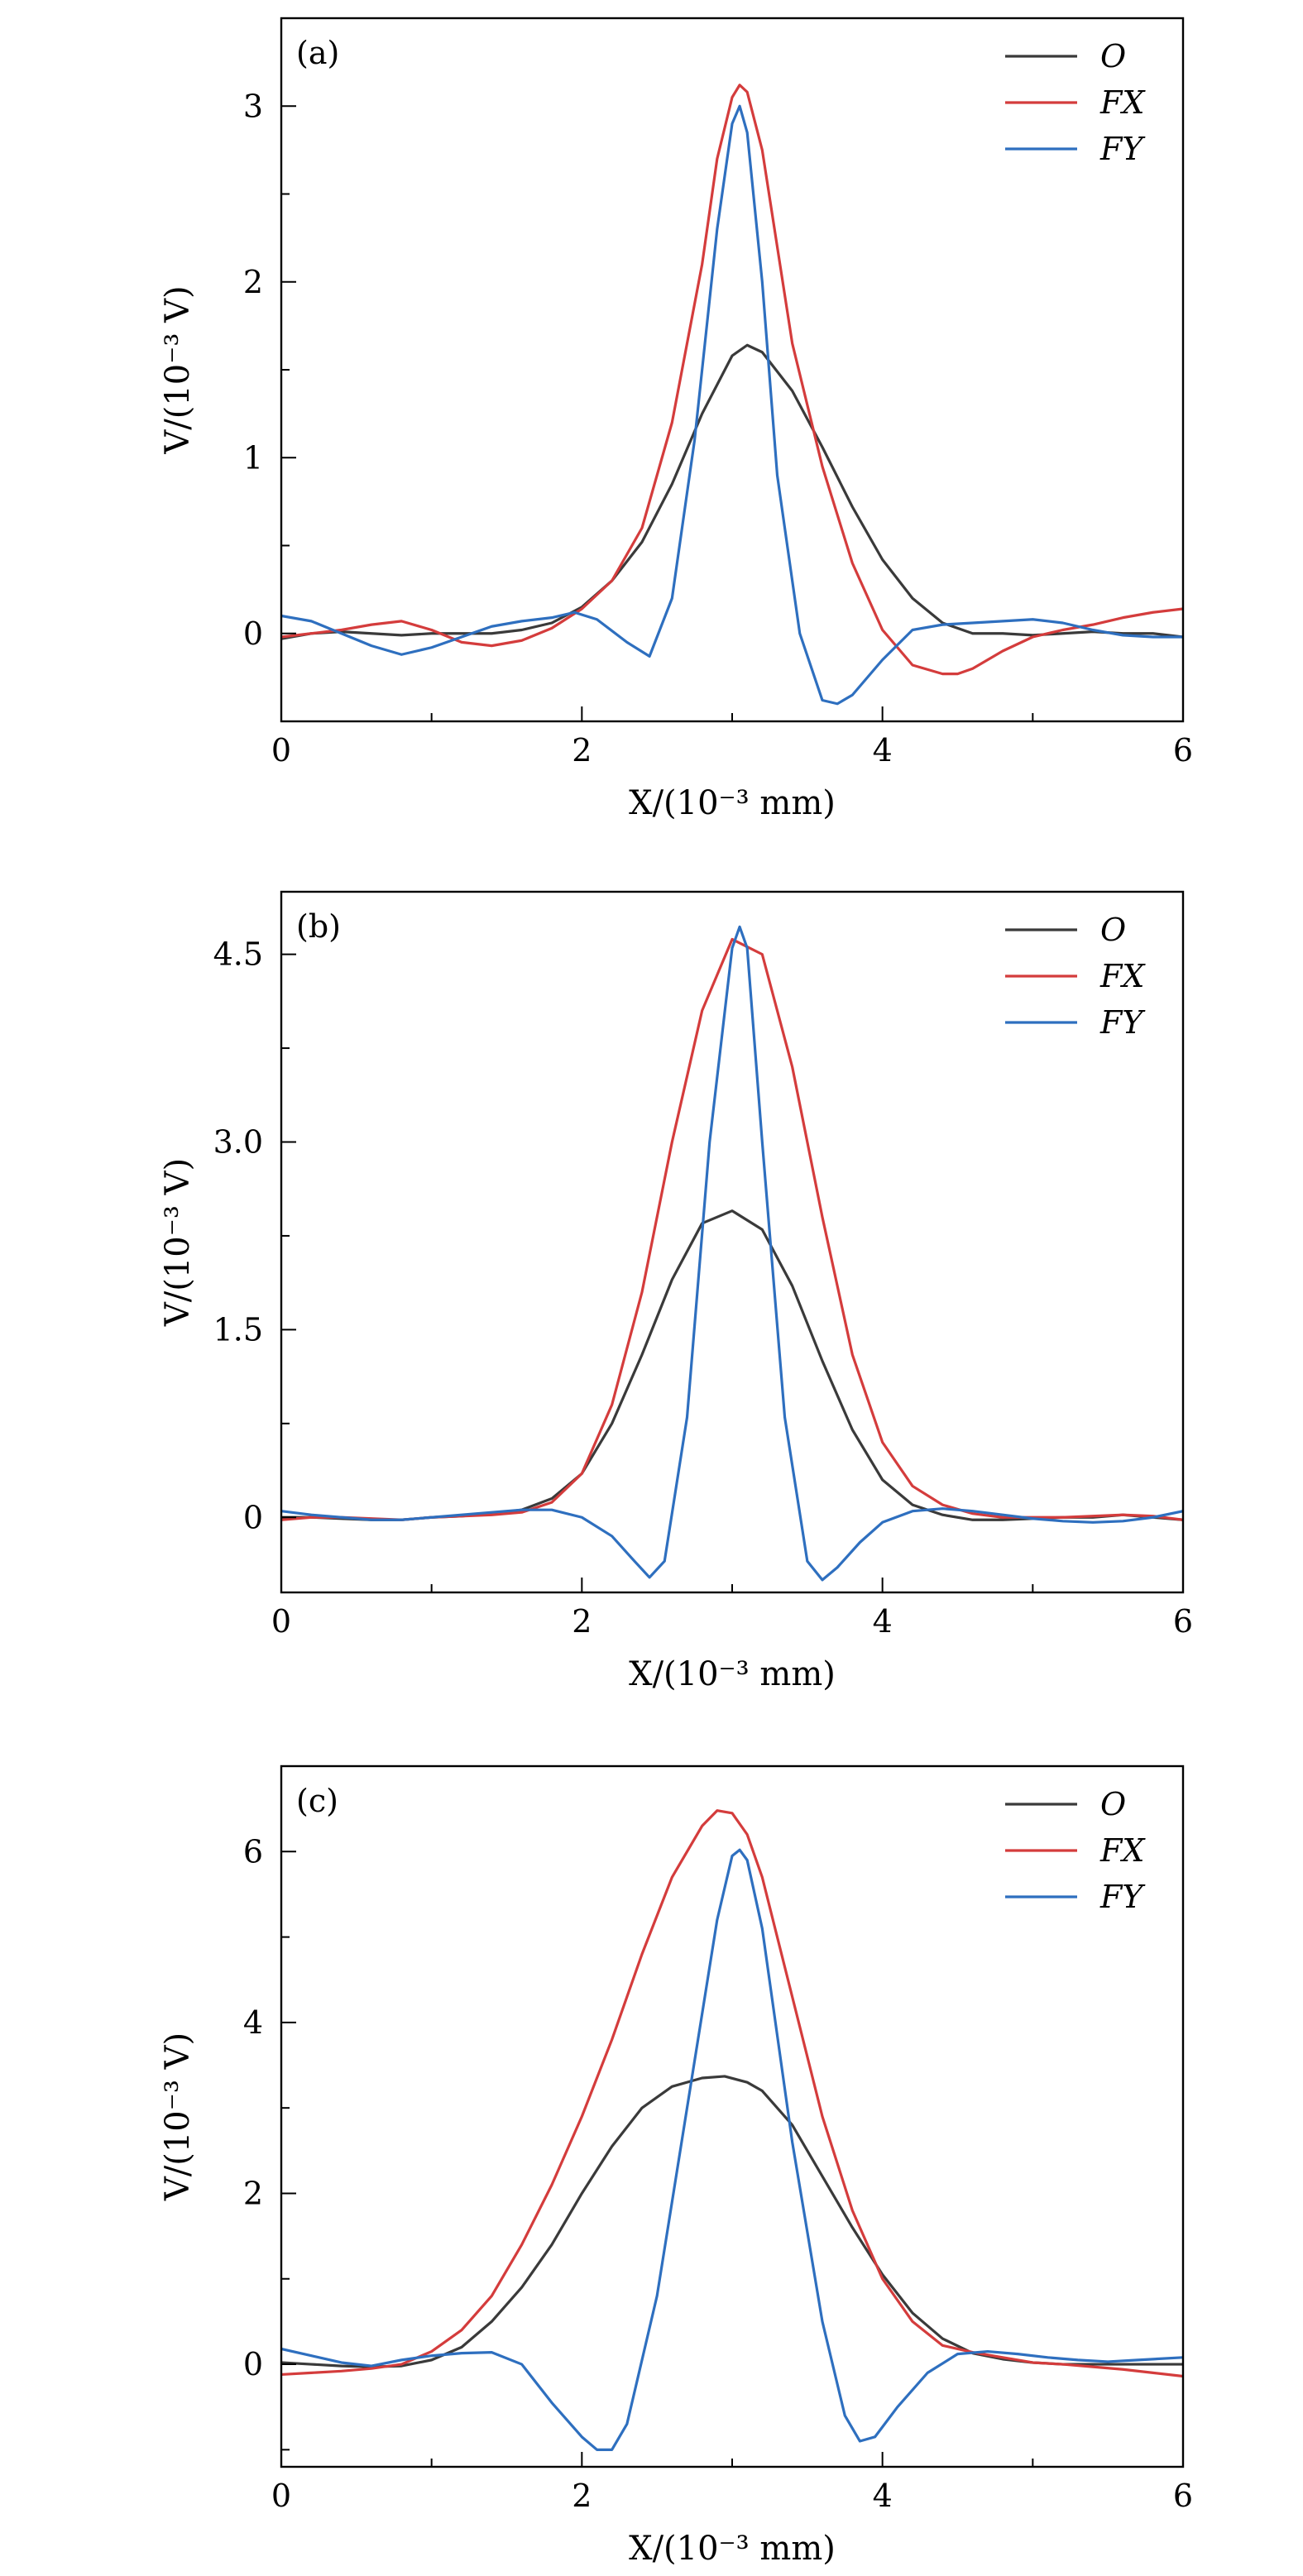 The height and width of the screenshot is (2576, 1303). I want to click on y-tick-label: 4, so click(253, 2023).